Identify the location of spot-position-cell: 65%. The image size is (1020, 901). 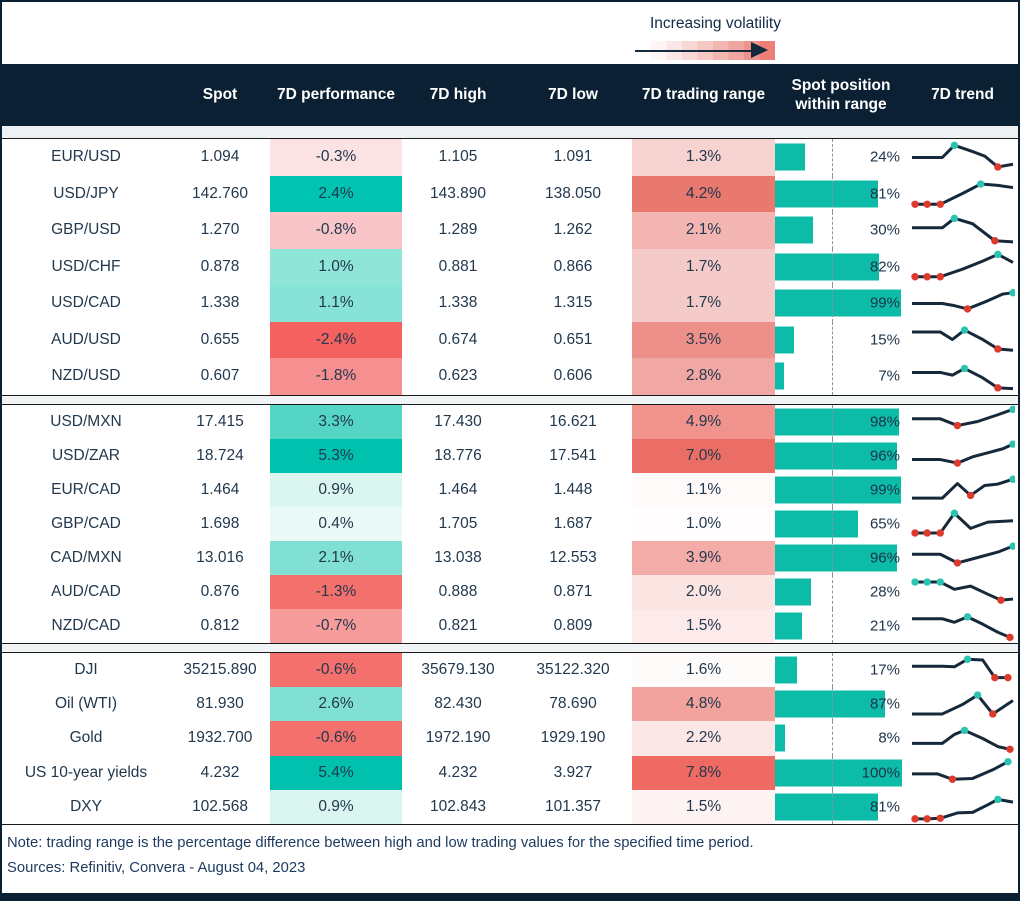
(841, 523).